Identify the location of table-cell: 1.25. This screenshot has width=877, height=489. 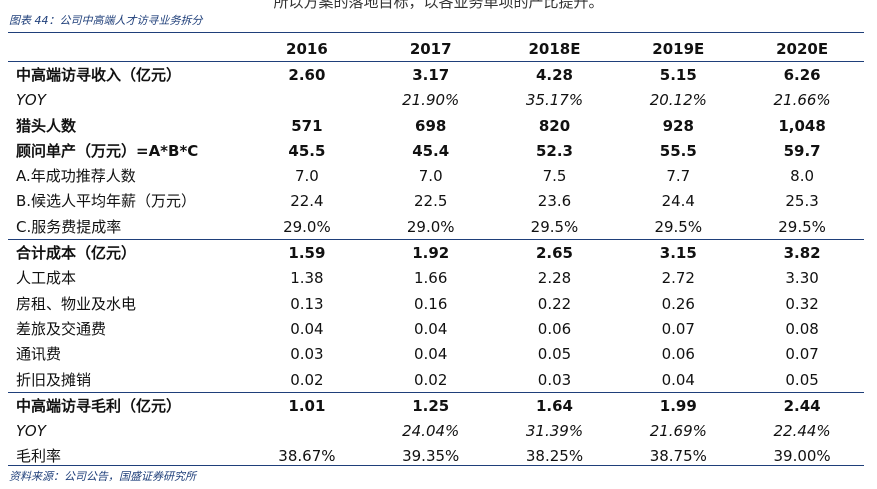
(430, 405).